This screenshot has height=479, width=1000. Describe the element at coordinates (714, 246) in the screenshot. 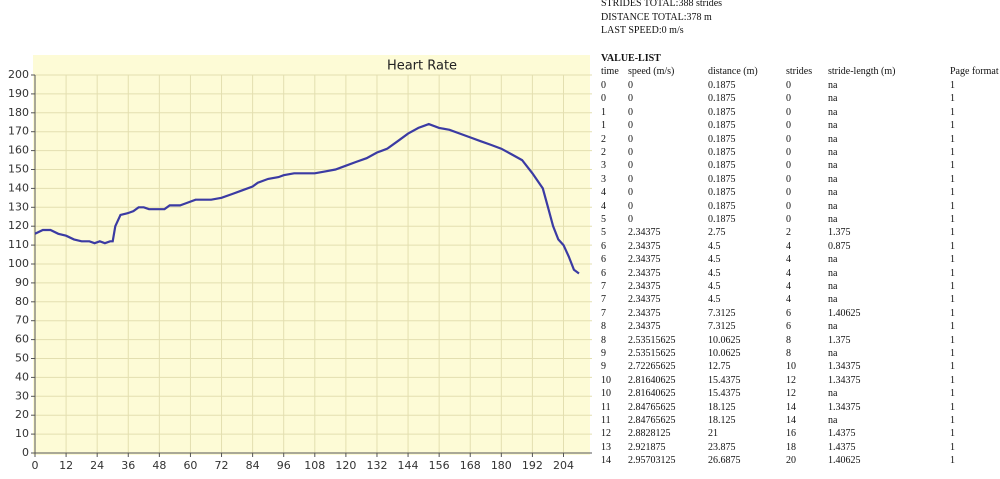

I see `table-cell: 4.5` at that location.